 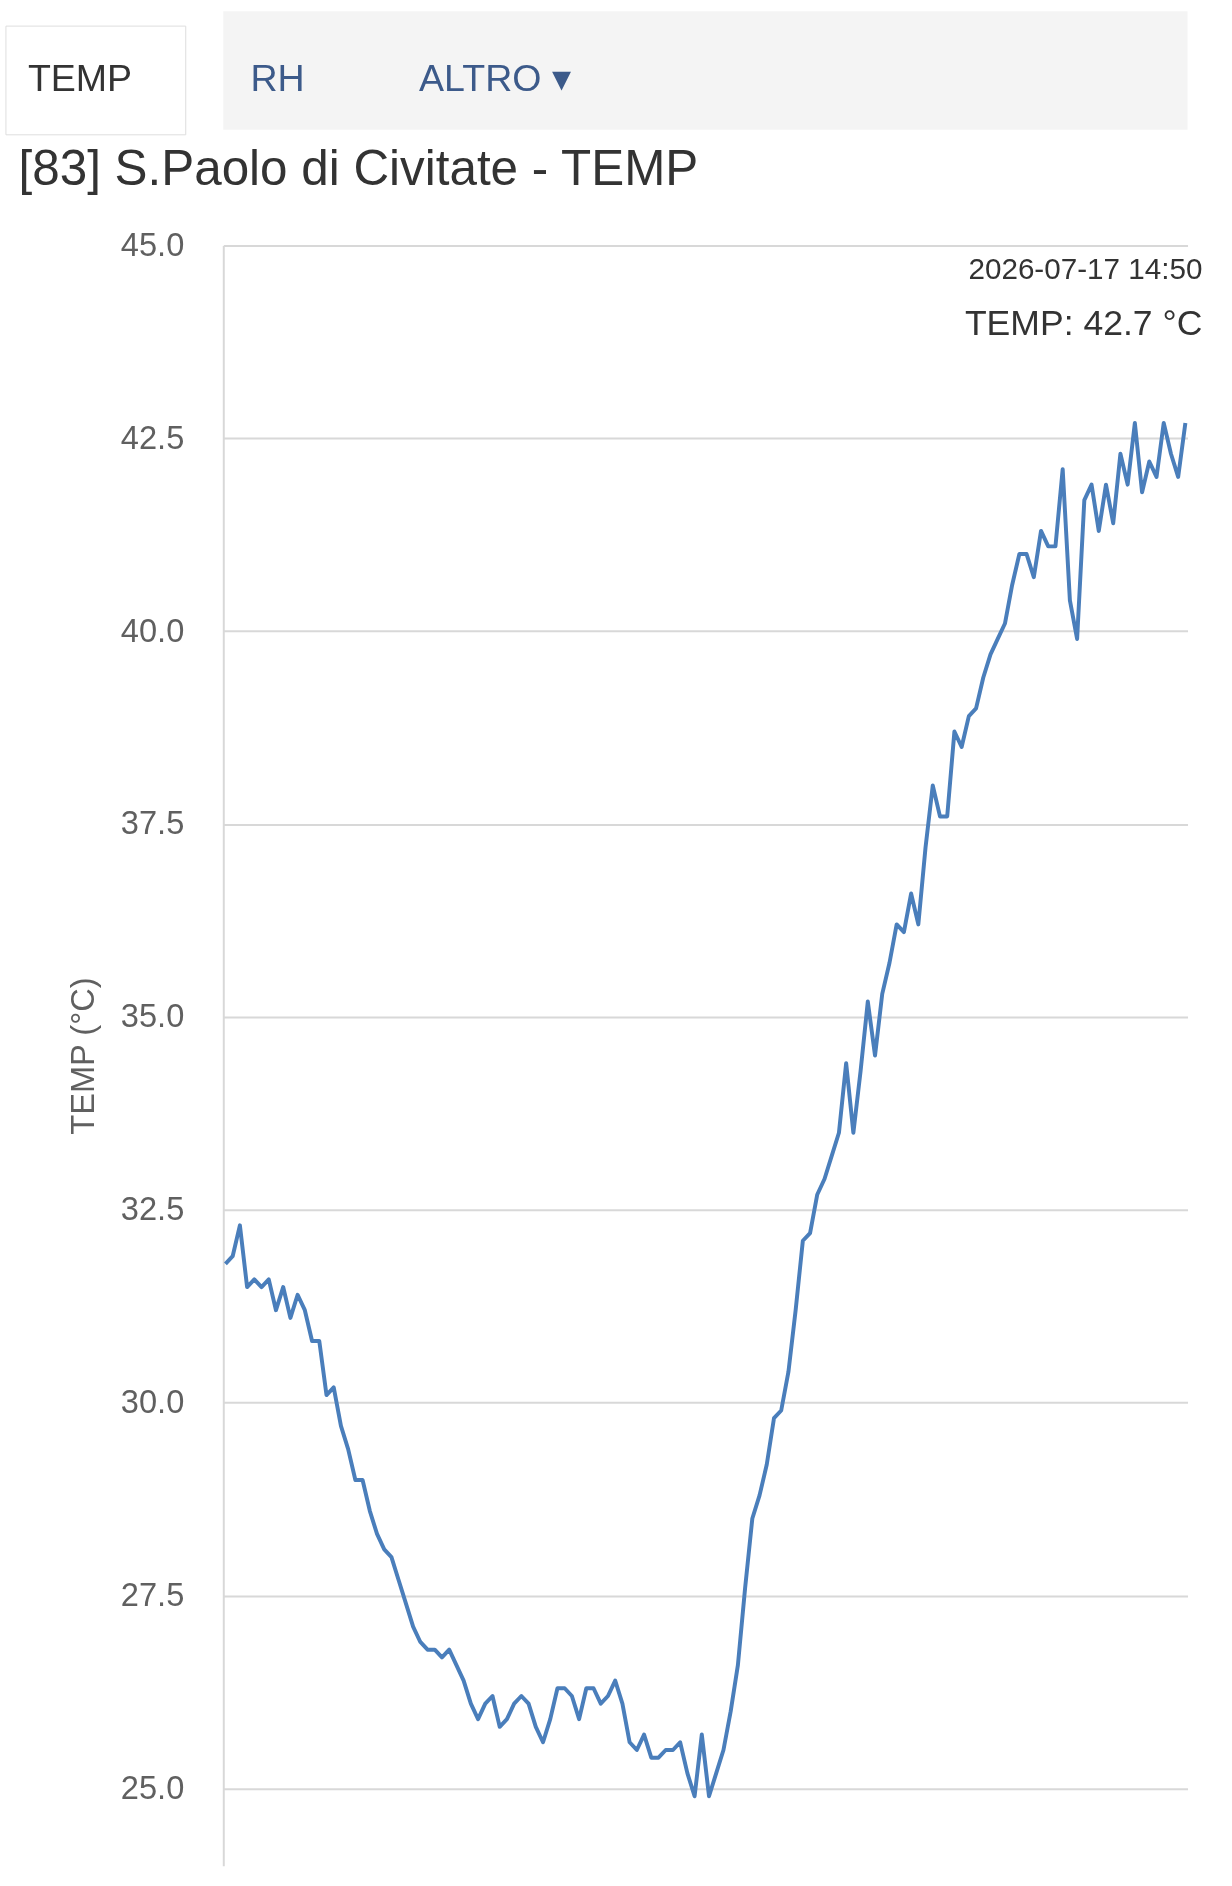 What do you see at coordinates (152, 630) in the screenshot?
I see `y-tick-label: 40.0` at bounding box center [152, 630].